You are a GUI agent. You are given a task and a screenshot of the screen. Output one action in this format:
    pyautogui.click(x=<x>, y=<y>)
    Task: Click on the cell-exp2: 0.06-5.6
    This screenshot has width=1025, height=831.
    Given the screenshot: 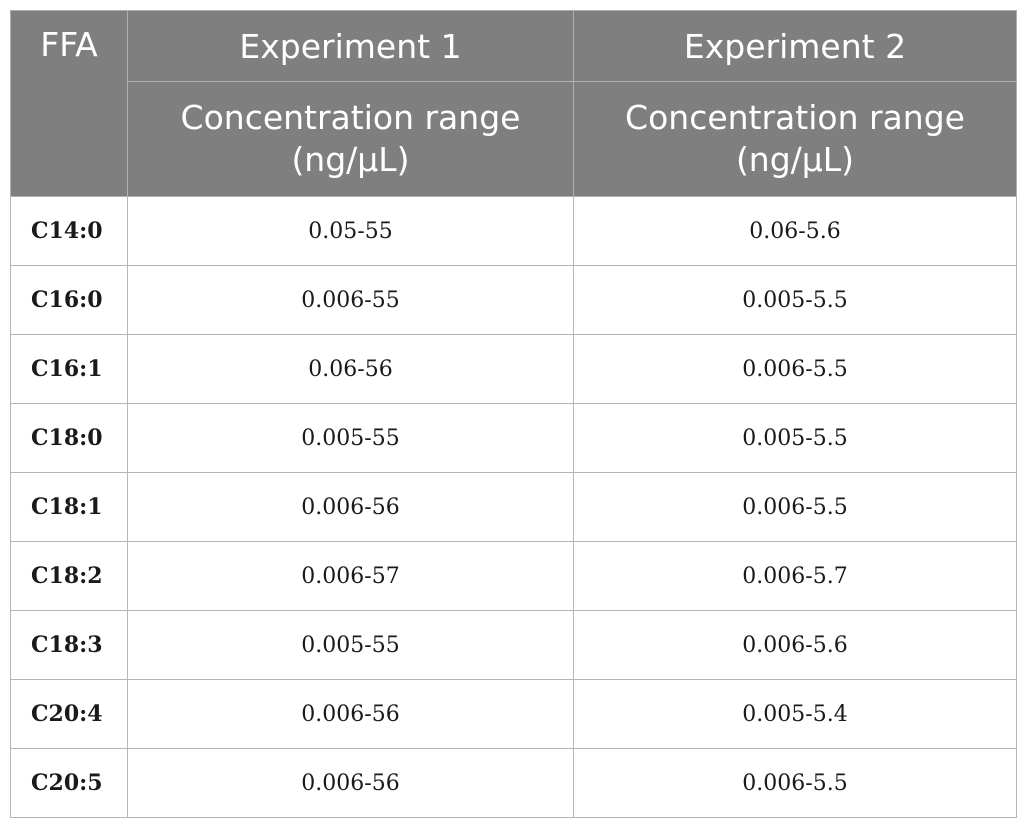 What is the action you would take?
    pyautogui.click(x=795, y=231)
    